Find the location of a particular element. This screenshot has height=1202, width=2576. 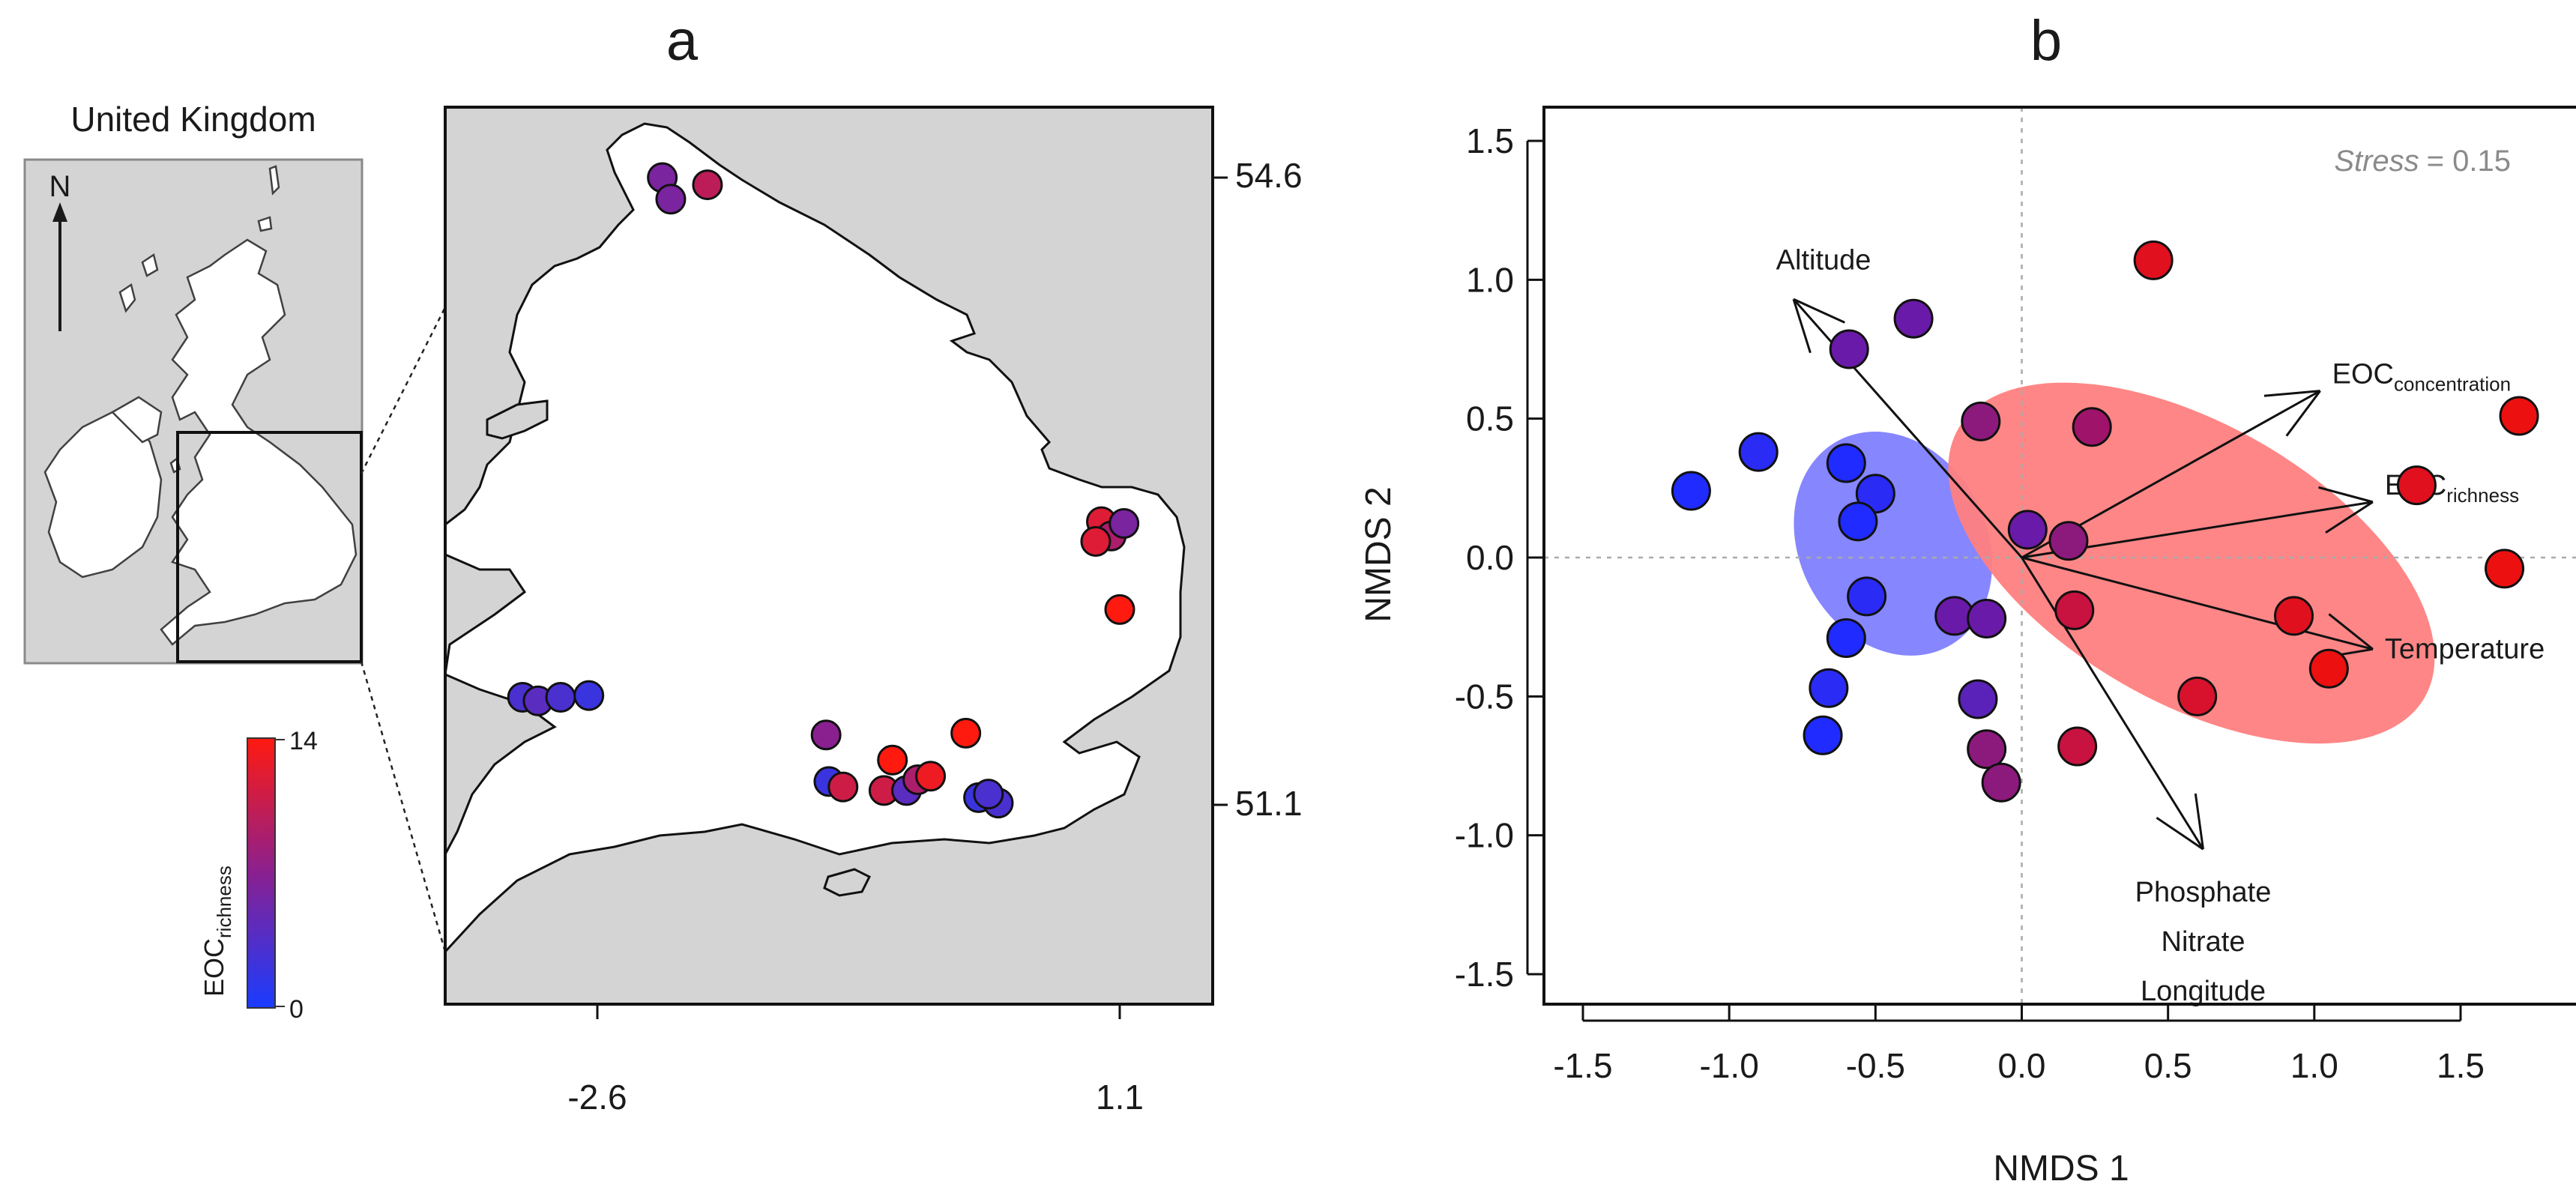

x-tick-label-5: 0.5 is located at coordinates (2168, 1065).